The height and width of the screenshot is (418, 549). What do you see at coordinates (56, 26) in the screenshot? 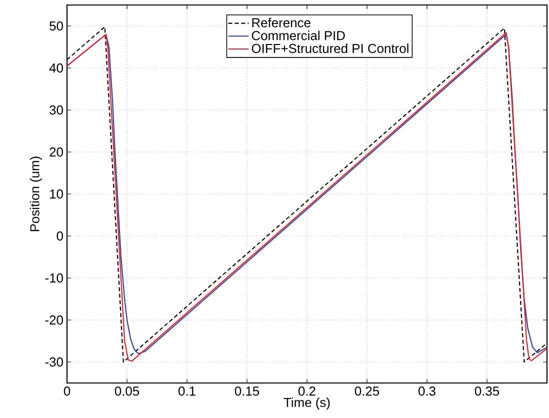
I see `y-tick-label: 50` at bounding box center [56, 26].